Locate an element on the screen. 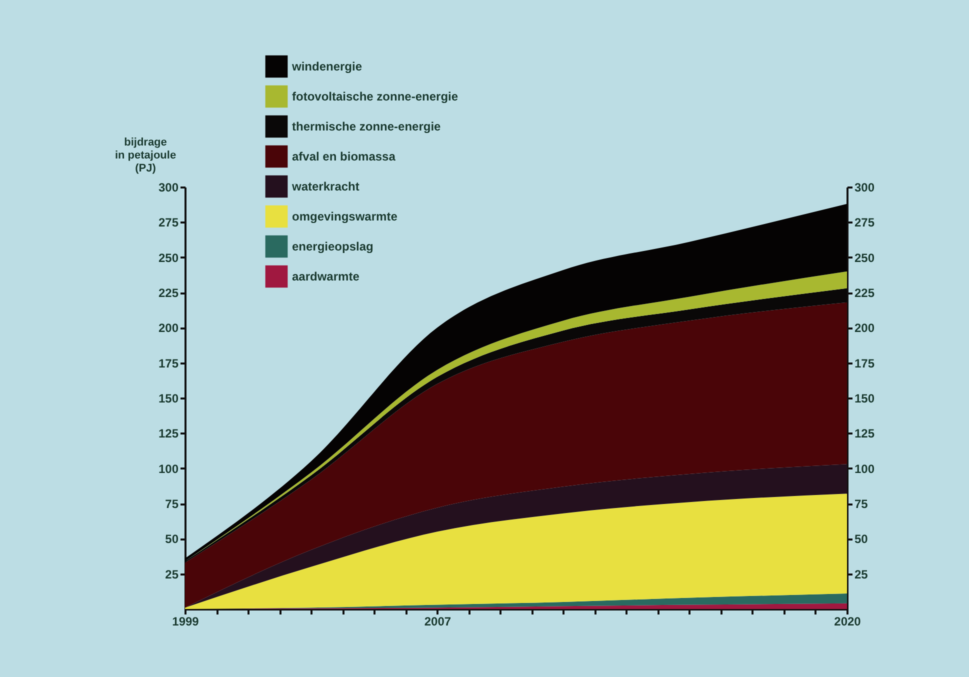  y2-tick-label: 275 is located at coordinates (864, 223).